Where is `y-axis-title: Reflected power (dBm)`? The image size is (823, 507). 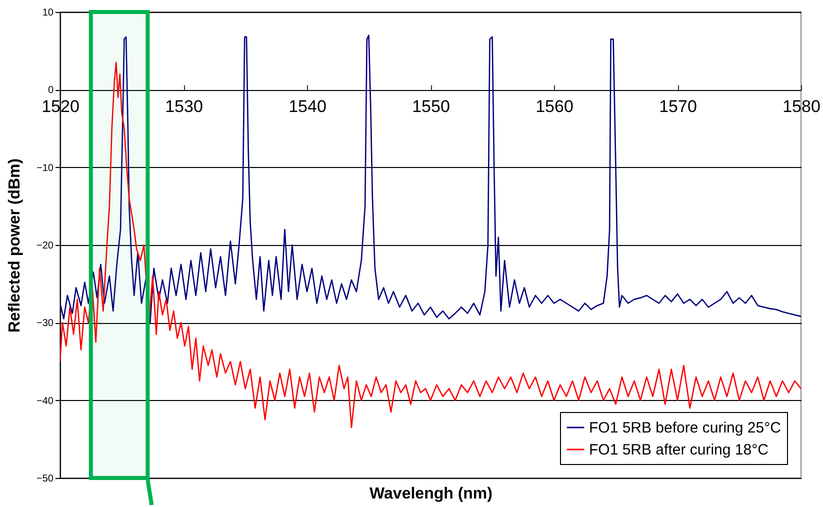 y-axis-title: Reflected power (dBm) is located at coordinates (15, 245).